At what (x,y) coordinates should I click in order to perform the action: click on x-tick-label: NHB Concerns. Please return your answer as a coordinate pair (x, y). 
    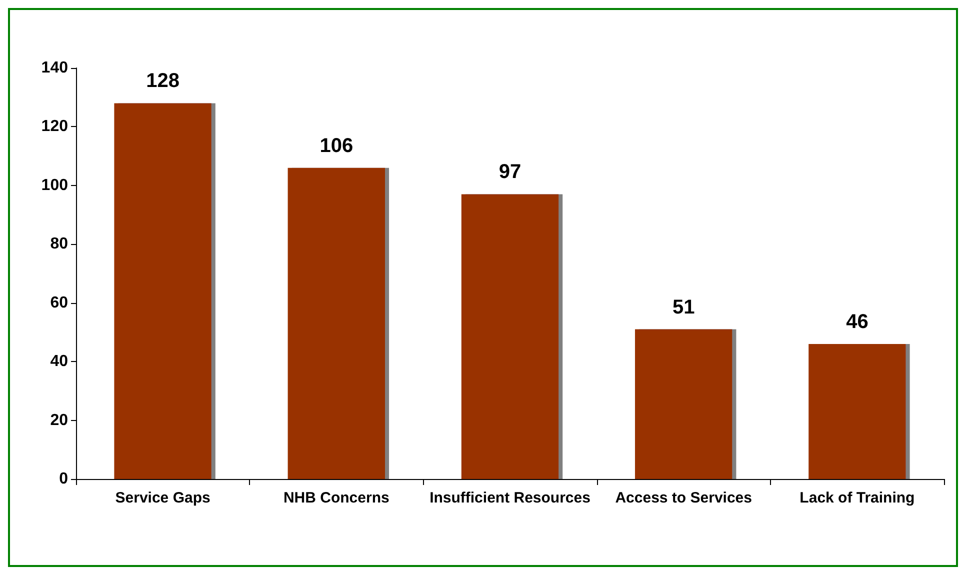
    Looking at the image, I should click on (336, 498).